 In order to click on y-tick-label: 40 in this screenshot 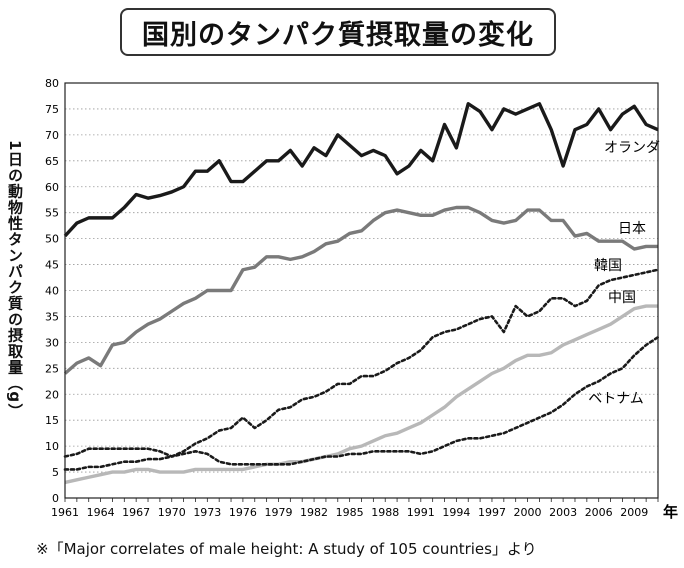, I will do `click(52, 291)`.